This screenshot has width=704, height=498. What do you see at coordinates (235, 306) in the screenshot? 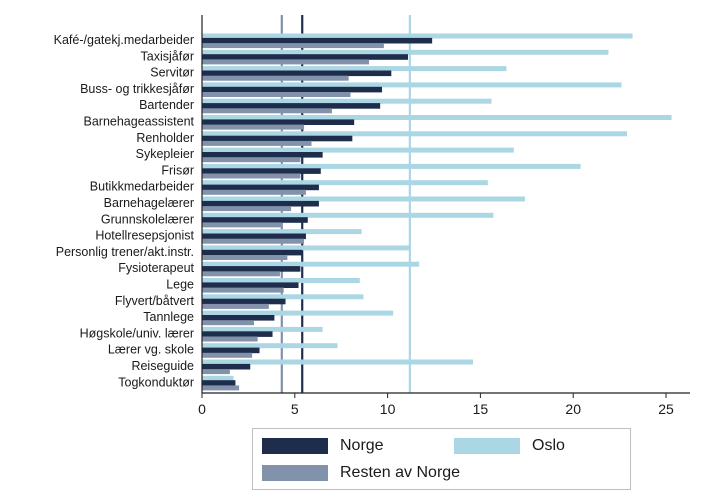
I see `bar-resten-av-norge-flyvert-batvert` at bounding box center [235, 306].